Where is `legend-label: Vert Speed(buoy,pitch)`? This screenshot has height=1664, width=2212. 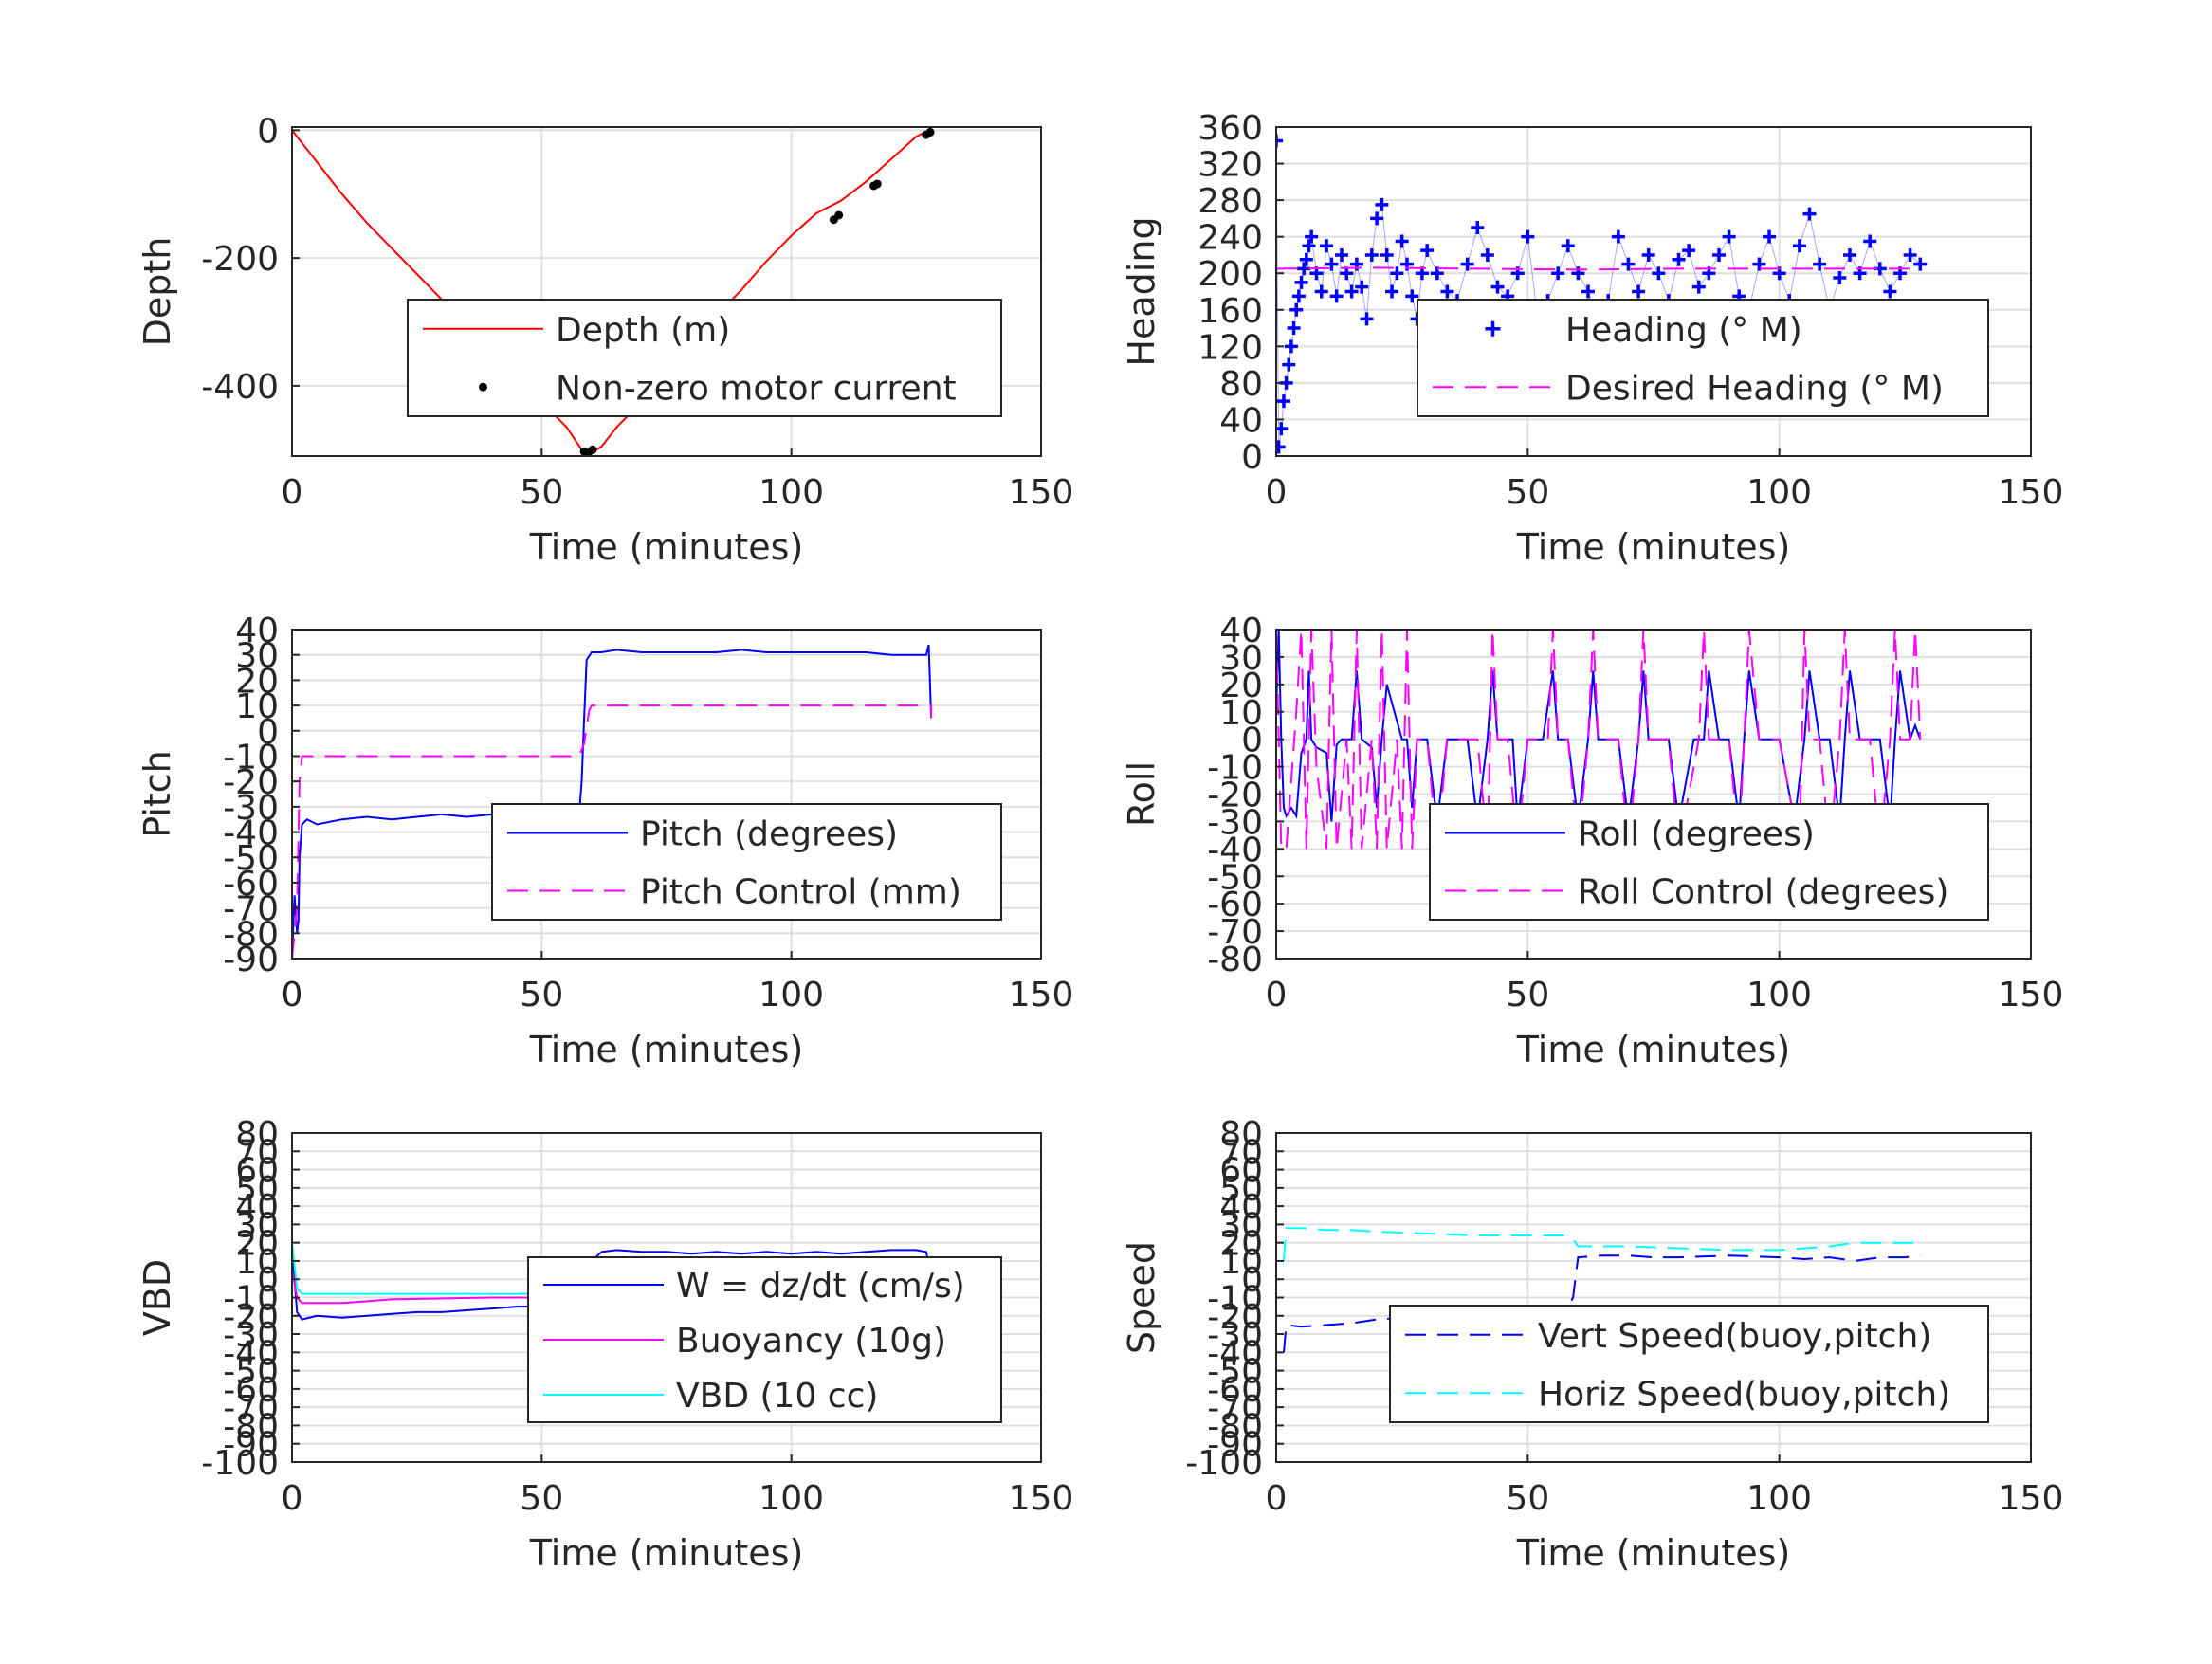
legend-label: Vert Speed(buoy,pitch) is located at coordinates (1734, 1336).